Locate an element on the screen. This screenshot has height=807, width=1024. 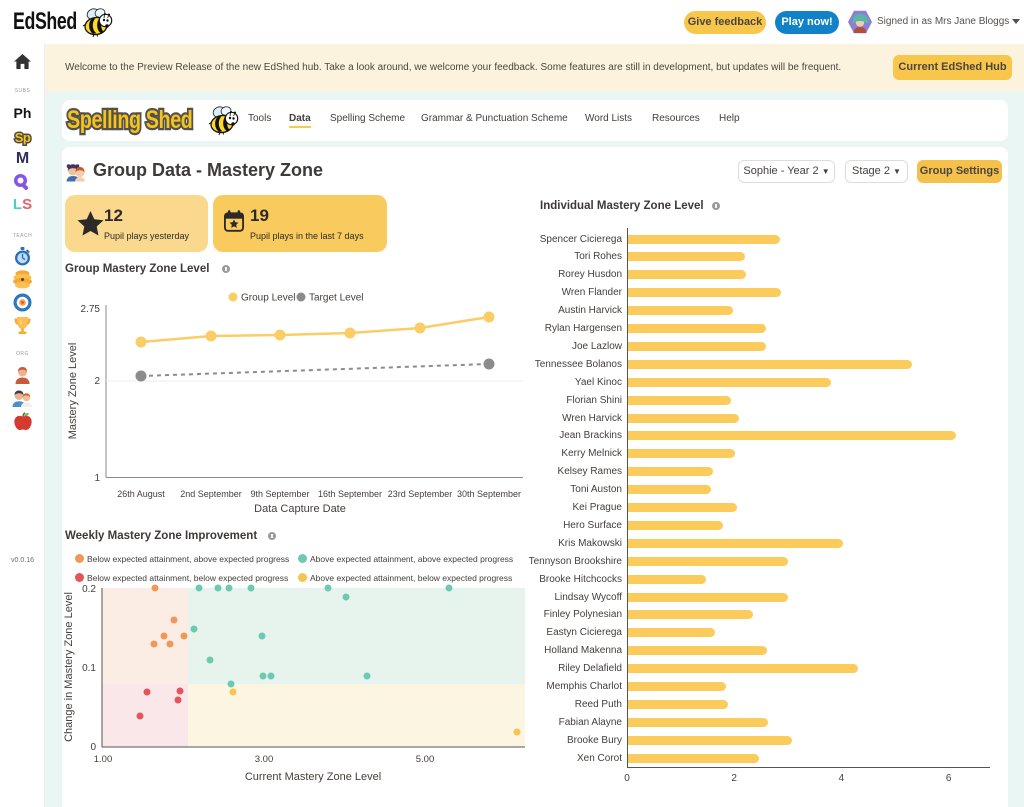
svg-text: 1.00 is located at coordinates (103, 759).